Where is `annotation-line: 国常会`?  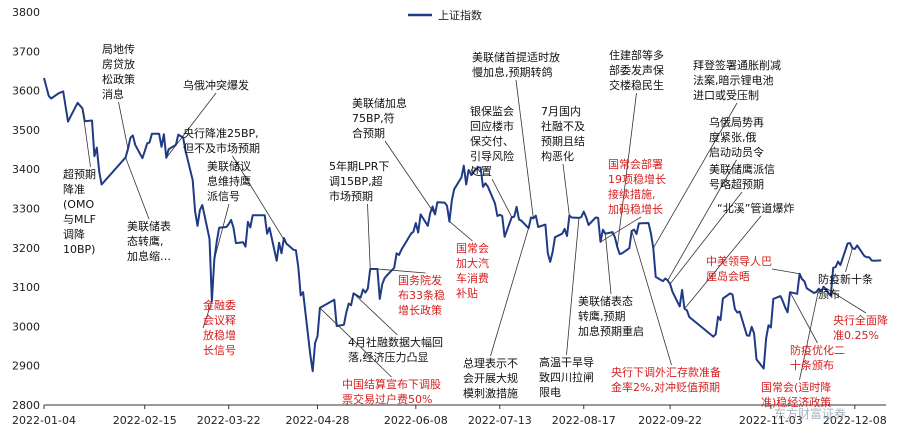 annotation-line: 国常会 is located at coordinates (472, 248).